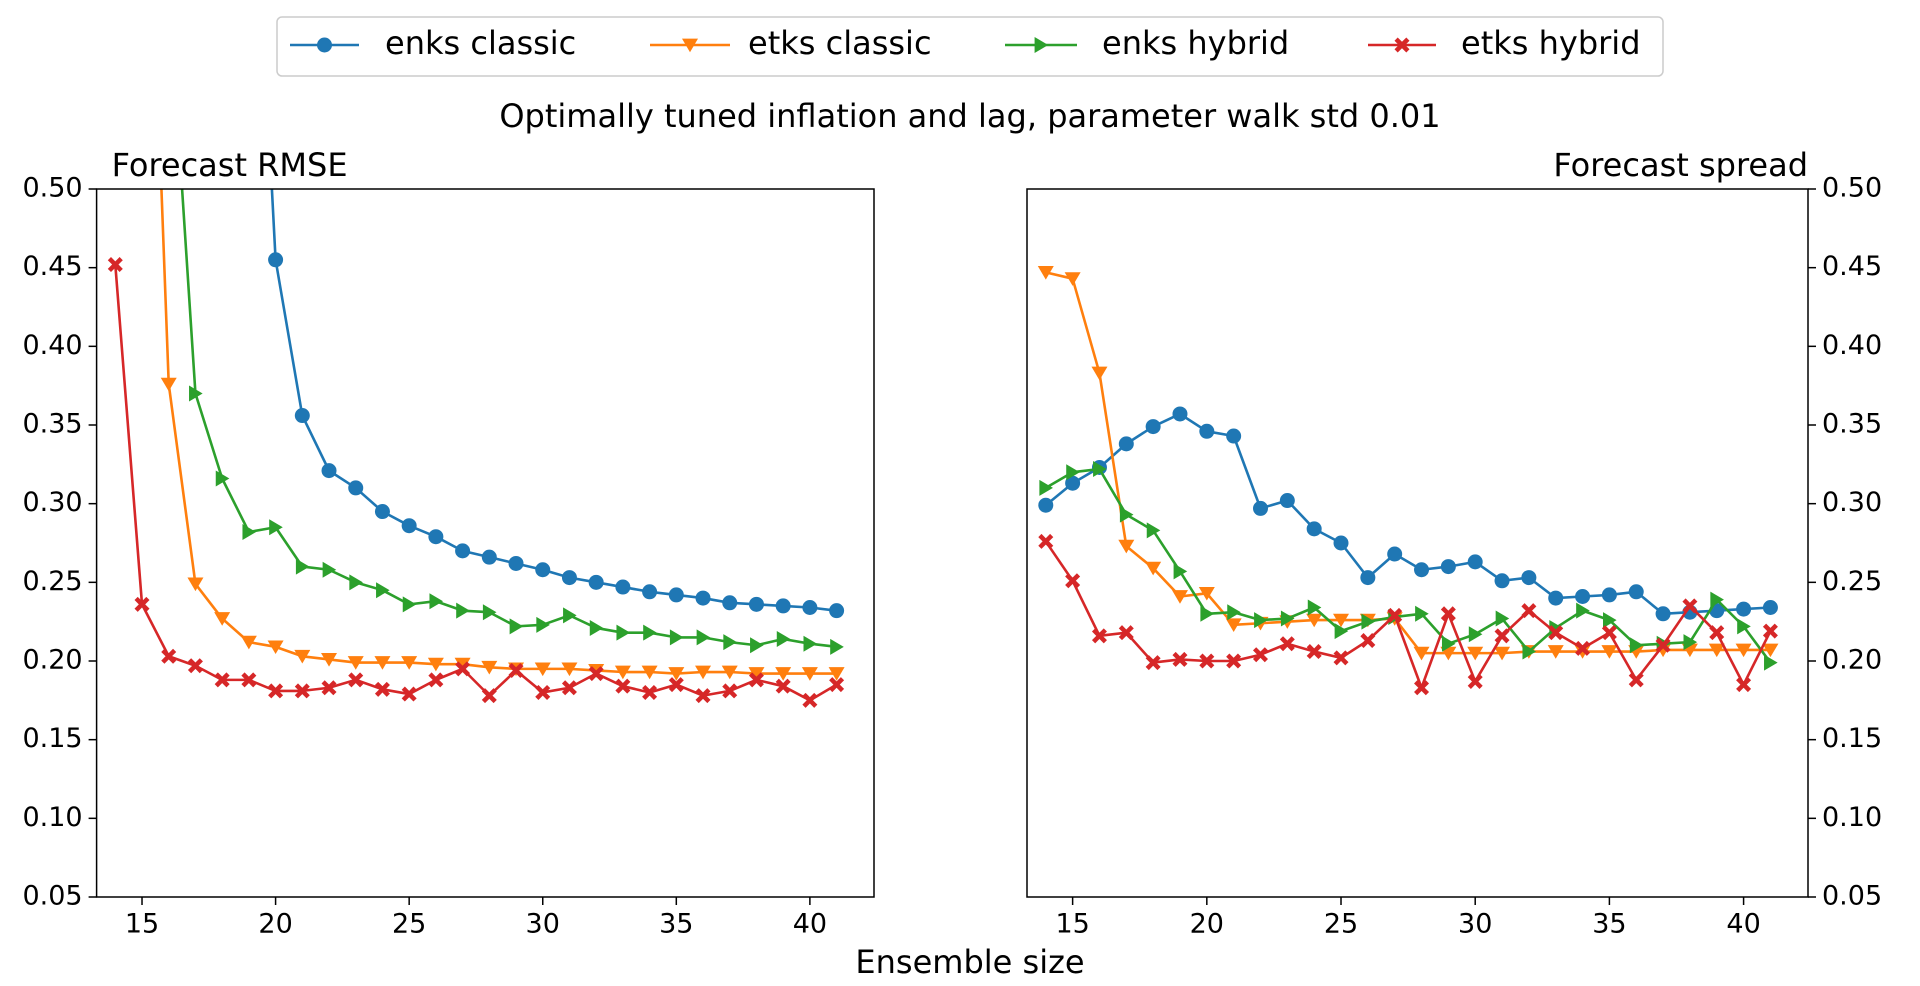  Describe the element at coordinates (1852, 738) in the screenshot. I see `y-tick-label: 0.15` at that location.